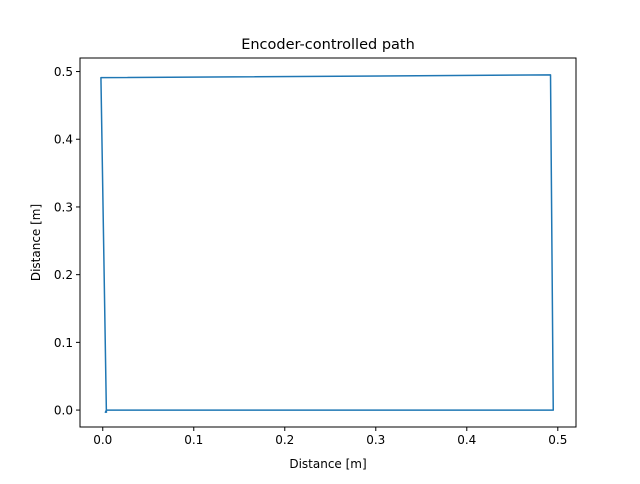 The image size is (640, 484). Describe the element at coordinates (67, 241) in the screenshot. I see `y-axis-ticks: 0.0 0.1 0.2 0.3 0.4 0.5` at that location.